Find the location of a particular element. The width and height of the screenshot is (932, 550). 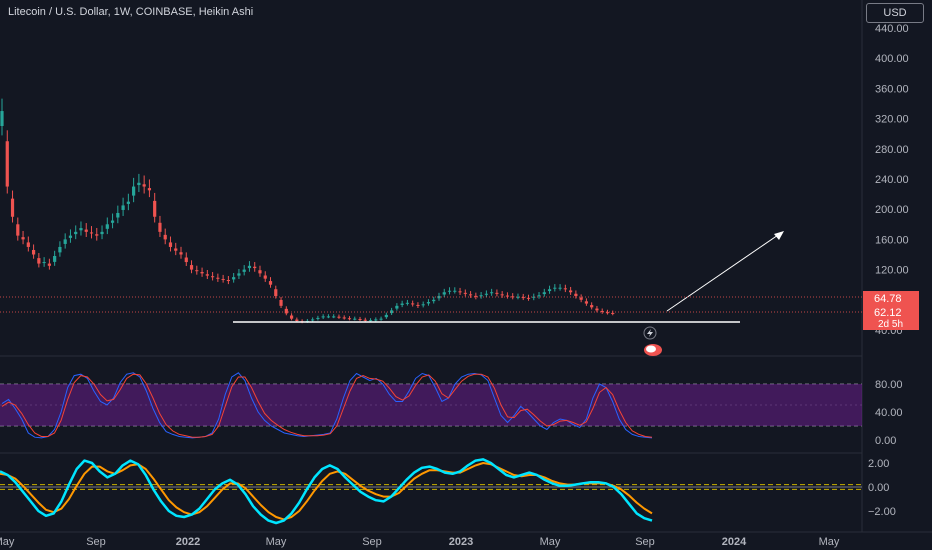

stoch-k-line is located at coordinates (327, 405).